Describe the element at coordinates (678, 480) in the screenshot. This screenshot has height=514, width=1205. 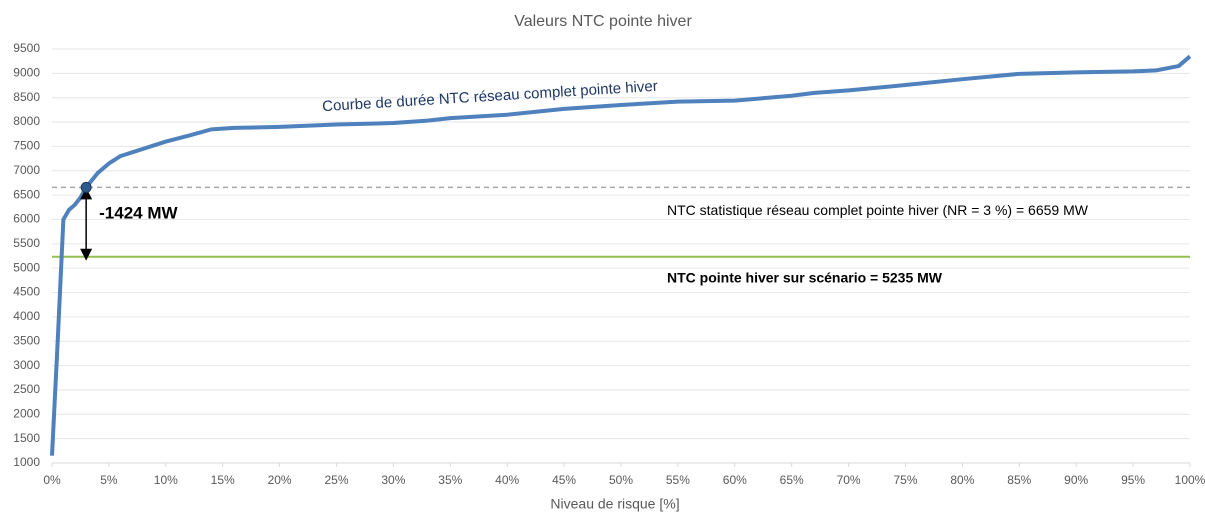
I see `x-tick-label: 55%` at that location.